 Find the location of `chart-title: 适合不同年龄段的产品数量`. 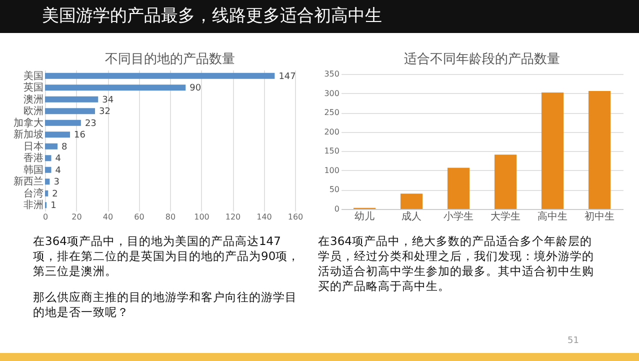

chart-title: 适合不同年龄段的产品数量 is located at coordinates (482, 59).